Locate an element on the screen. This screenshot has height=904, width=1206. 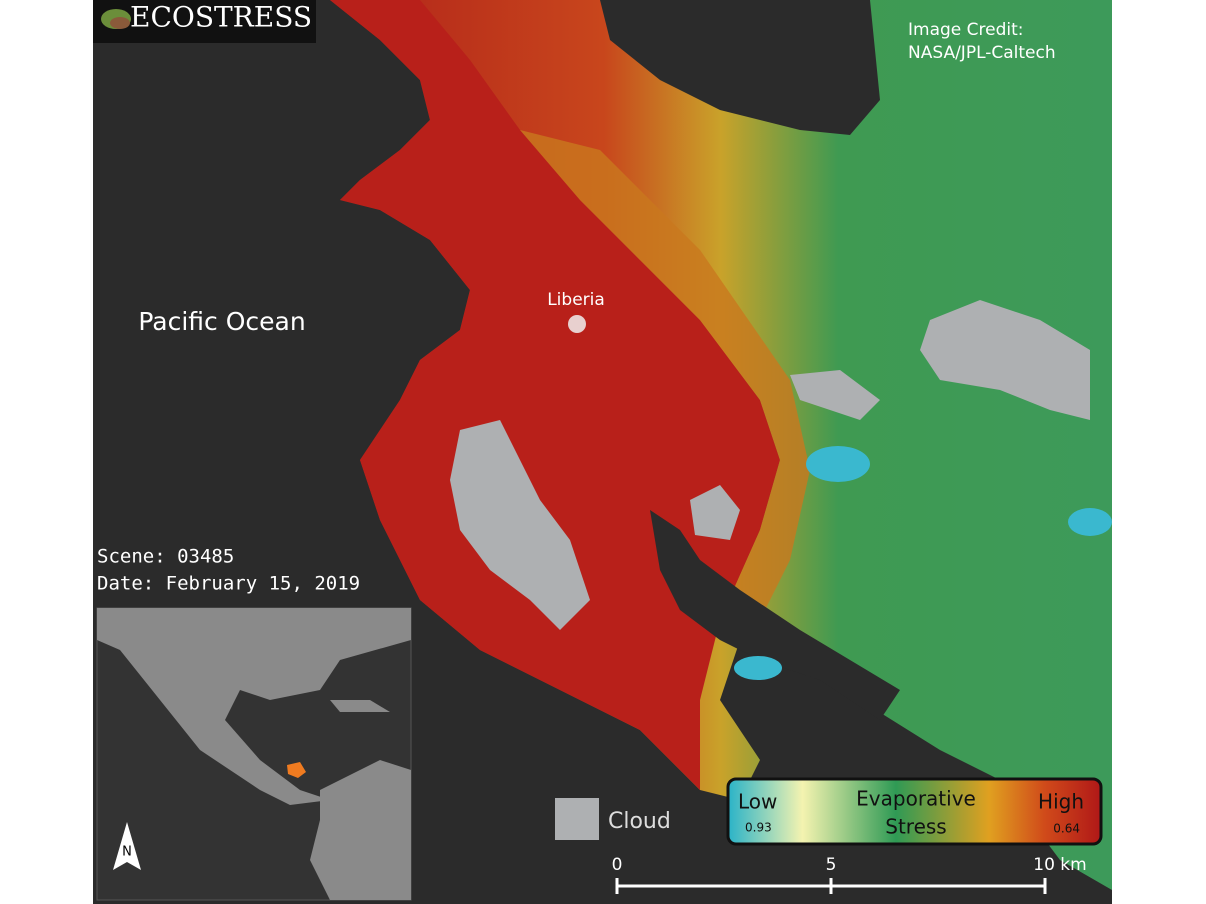
inset-map: N is located at coordinates (254, 754).